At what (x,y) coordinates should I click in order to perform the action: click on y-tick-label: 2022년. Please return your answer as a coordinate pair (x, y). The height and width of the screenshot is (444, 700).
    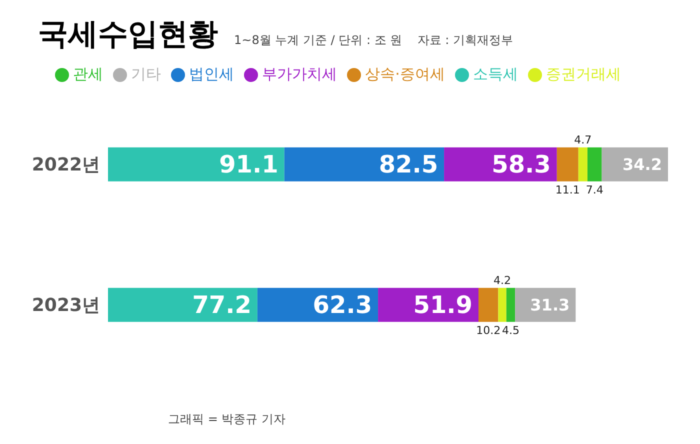
    Looking at the image, I should click on (66, 165).